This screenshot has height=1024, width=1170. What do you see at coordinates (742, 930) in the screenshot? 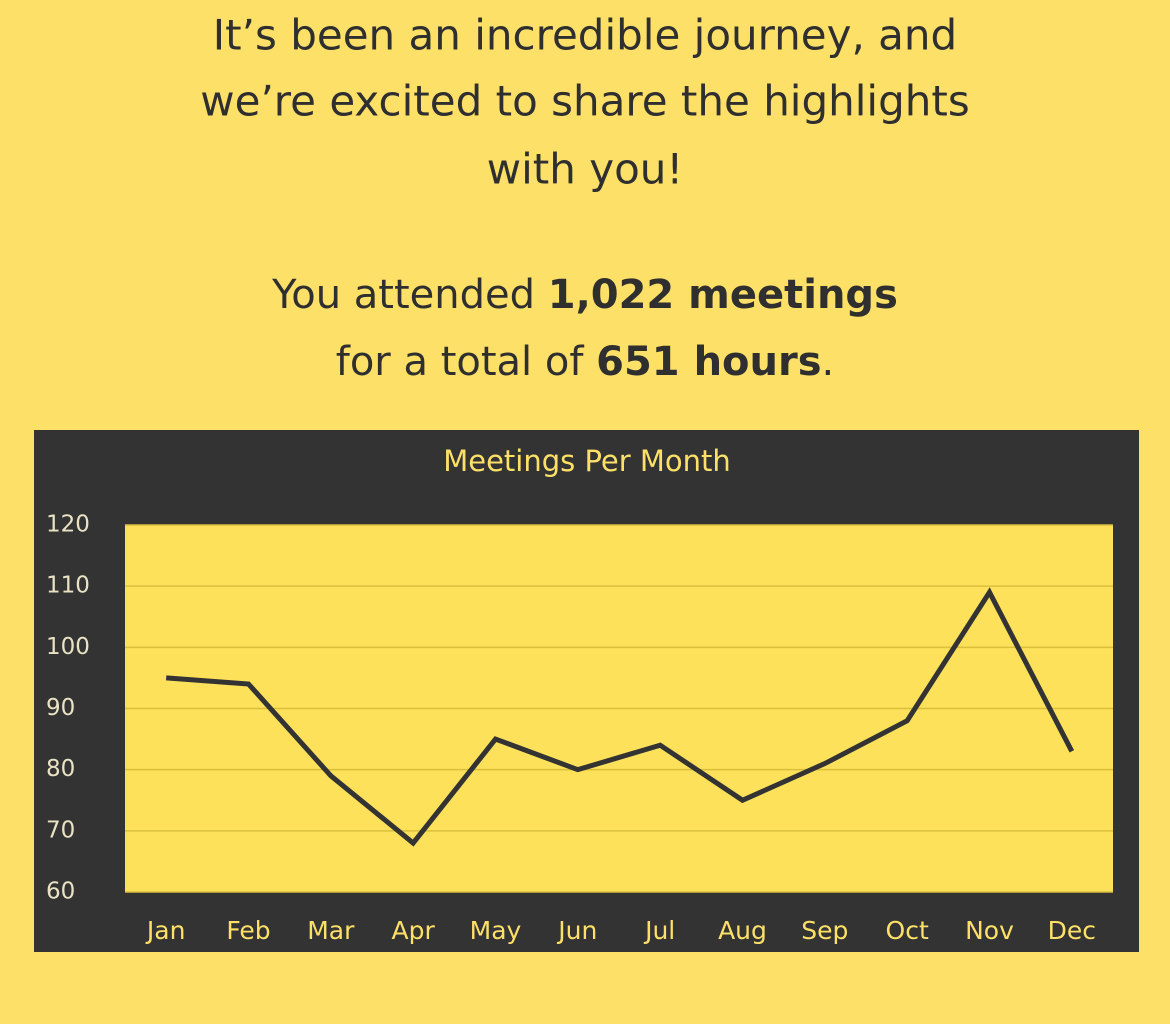
I see `x-tick-label: Aug` at bounding box center [742, 930].